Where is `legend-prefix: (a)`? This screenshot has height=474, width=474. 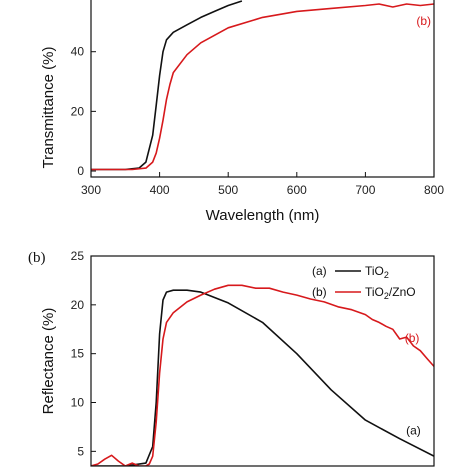
legend-prefix: (a) is located at coordinates (319, 271).